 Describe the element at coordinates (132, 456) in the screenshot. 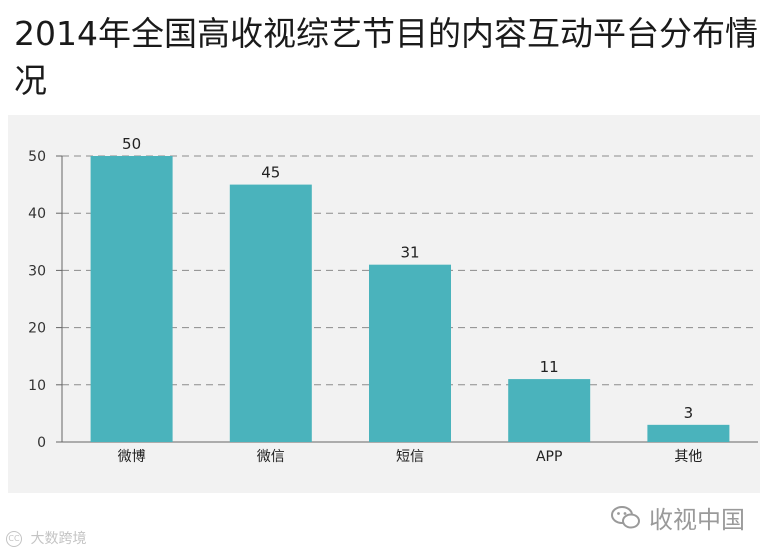

I see `x-tick-label: 微博` at that location.